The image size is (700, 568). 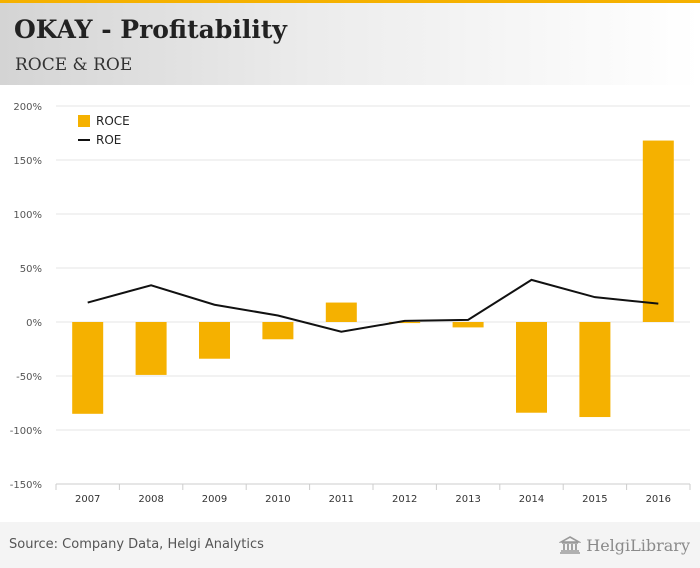 What do you see at coordinates (74, 65) in the screenshot?
I see `page-subtitle: ROCE & ROE` at bounding box center [74, 65].